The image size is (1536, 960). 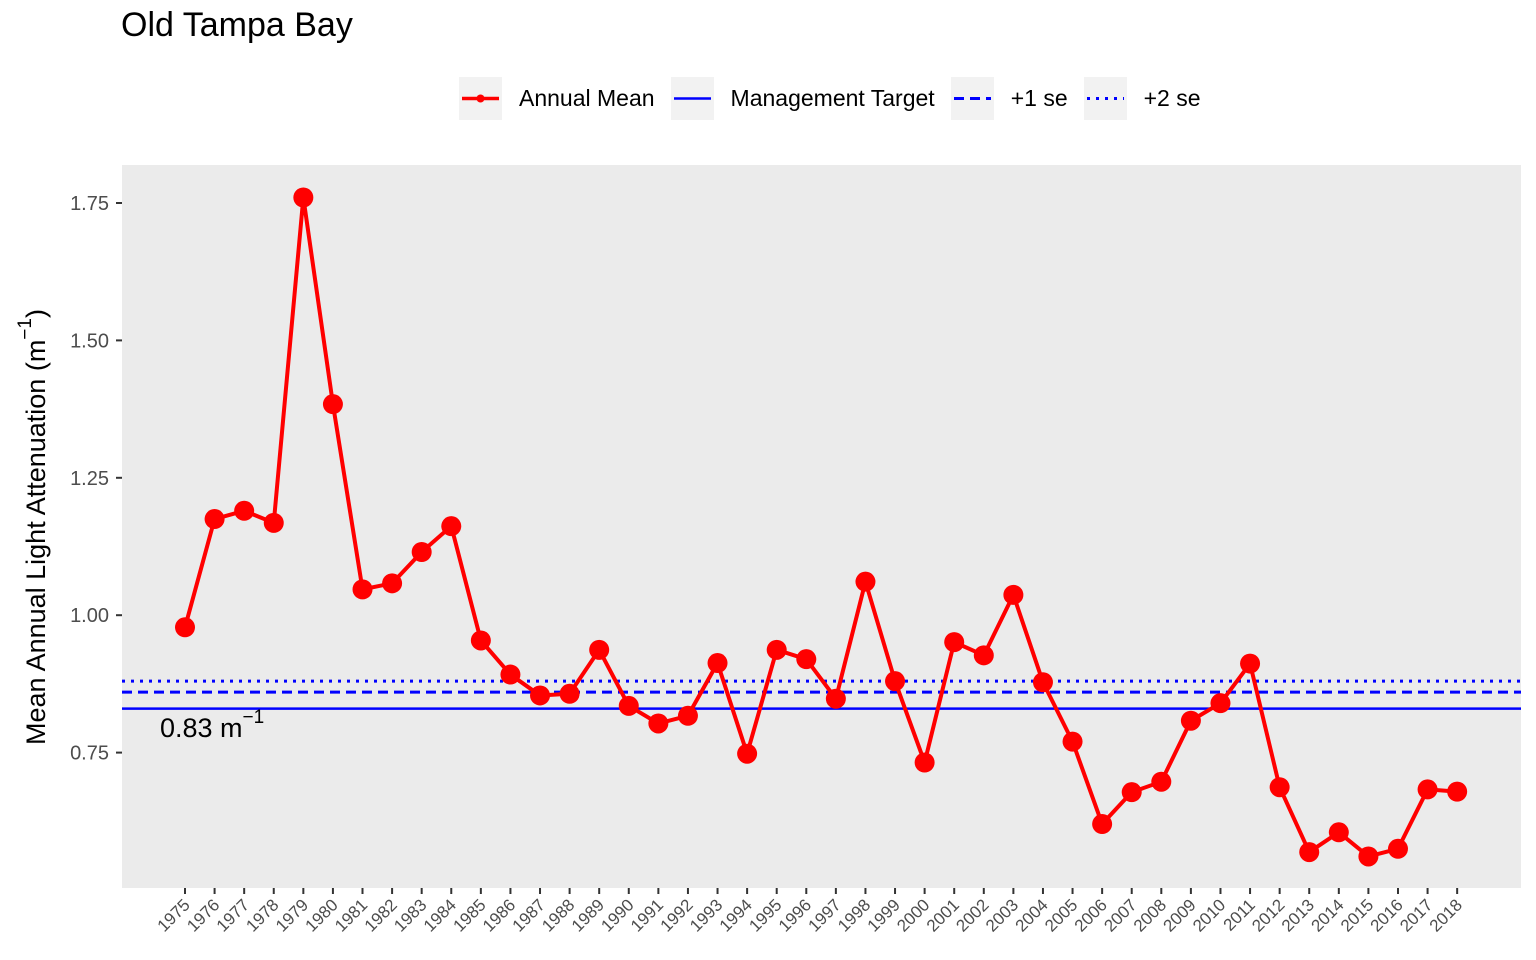 I want to click on y-tick-label: 1.00, so click(x=89, y=616).